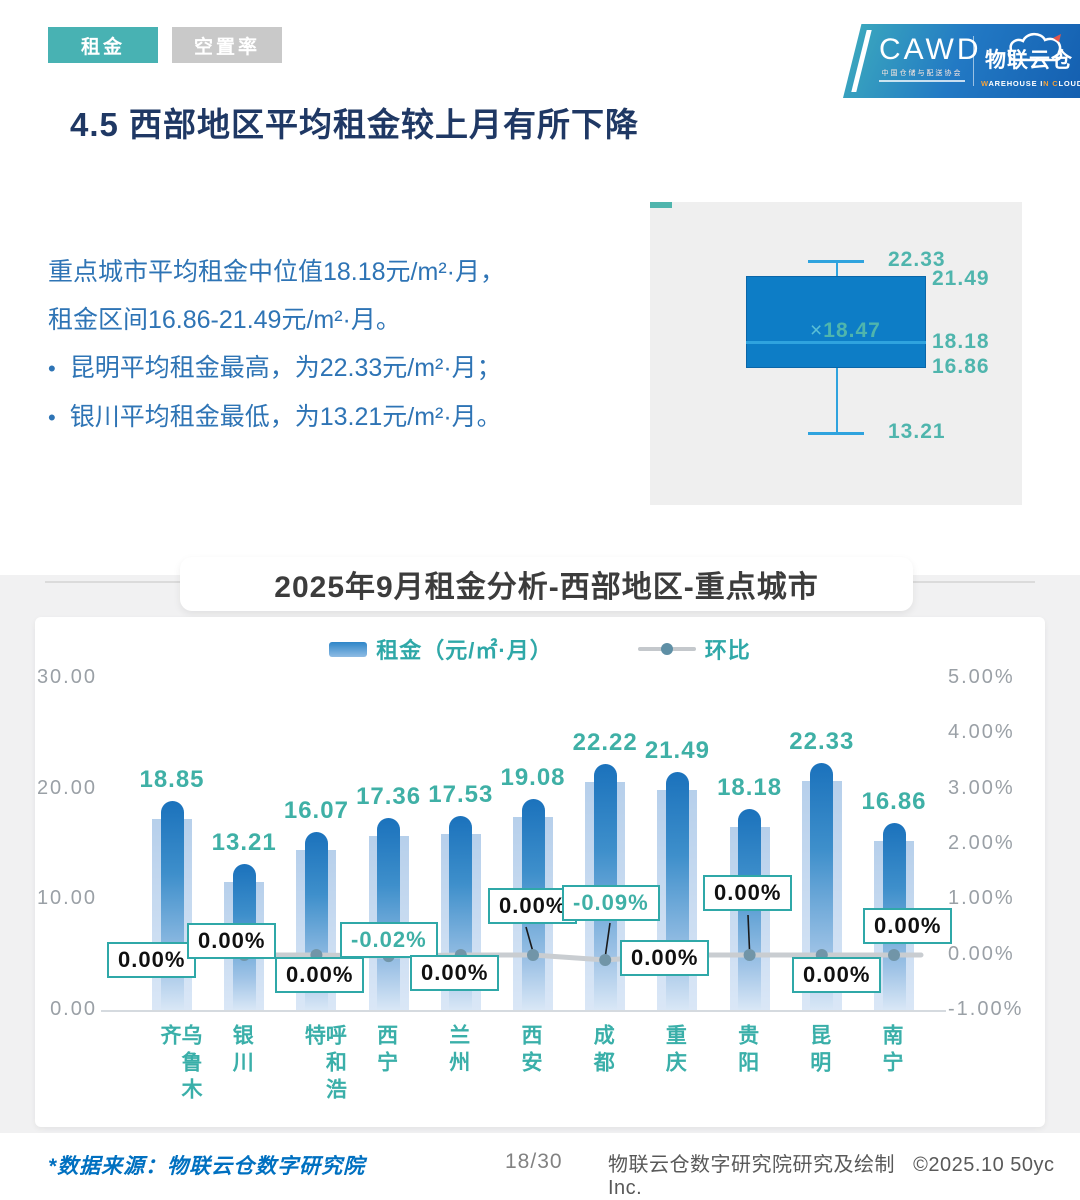 Image resolution: width=1080 pixels, height=1200 pixels. I want to click on y-tick-right: 1.00%, so click(981, 898).